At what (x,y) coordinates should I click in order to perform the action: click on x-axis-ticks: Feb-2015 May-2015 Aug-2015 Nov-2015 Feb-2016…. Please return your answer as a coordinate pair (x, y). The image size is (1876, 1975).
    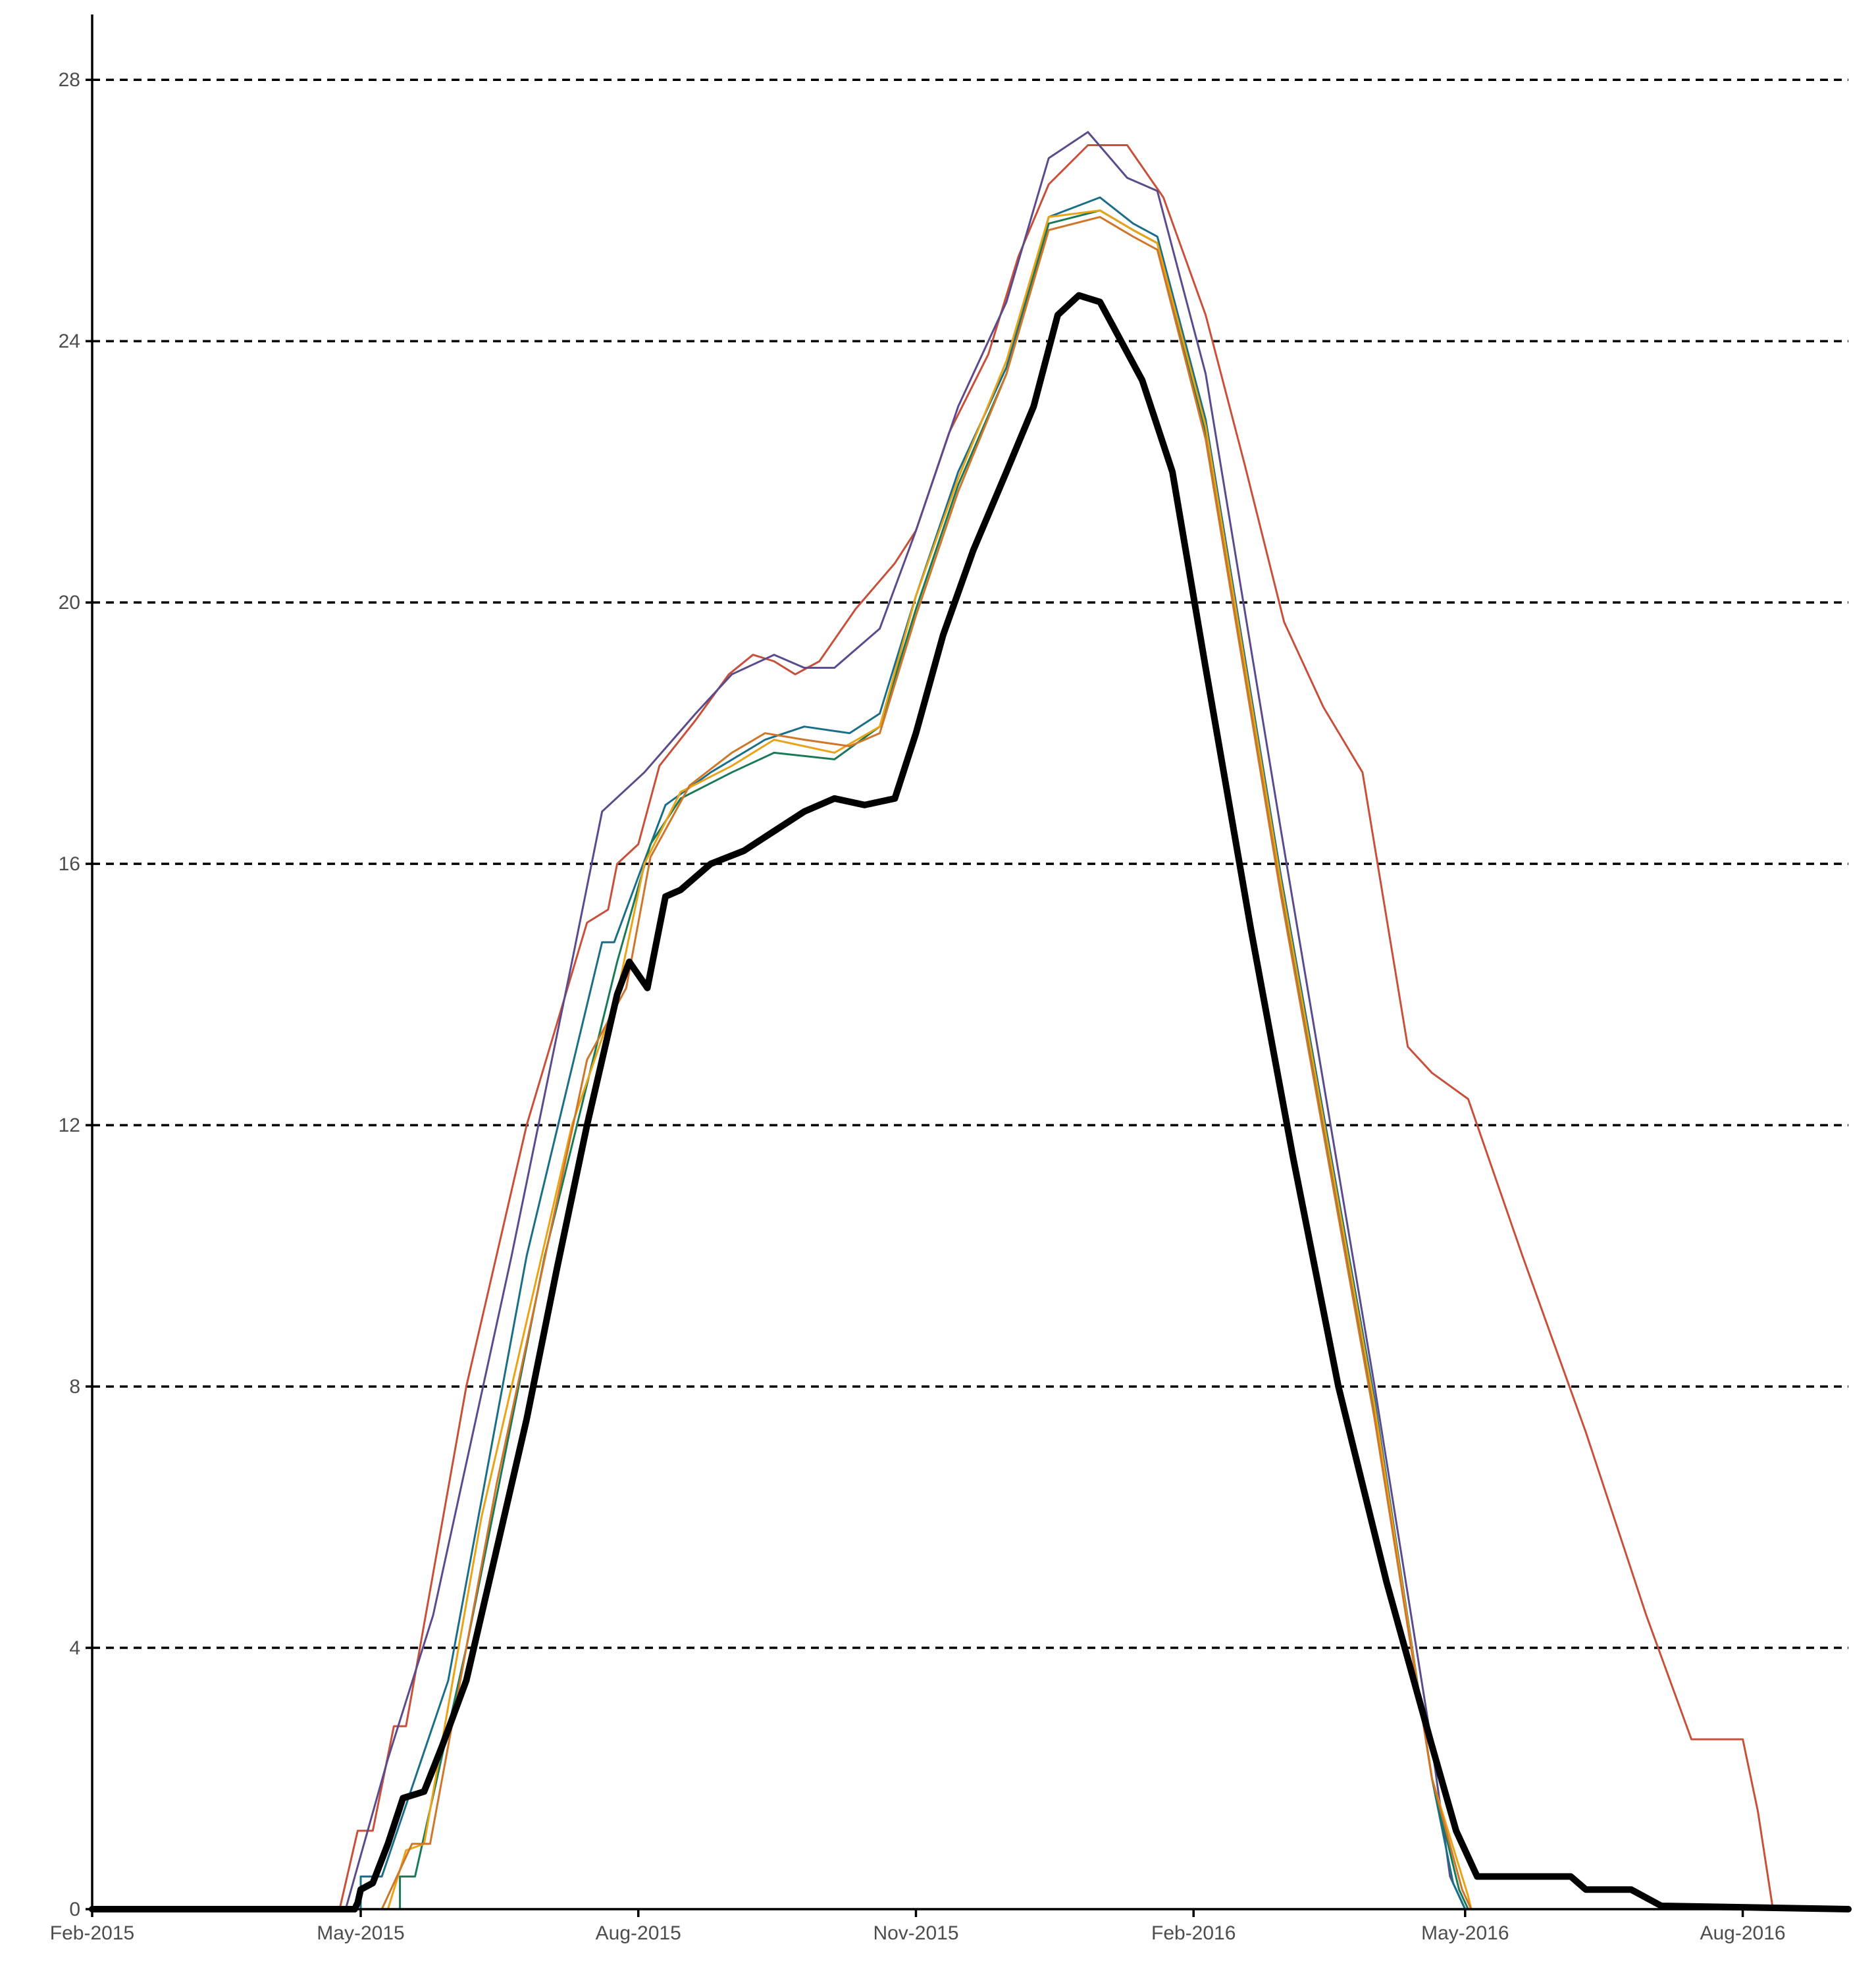
    Looking at the image, I should click on (918, 1927).